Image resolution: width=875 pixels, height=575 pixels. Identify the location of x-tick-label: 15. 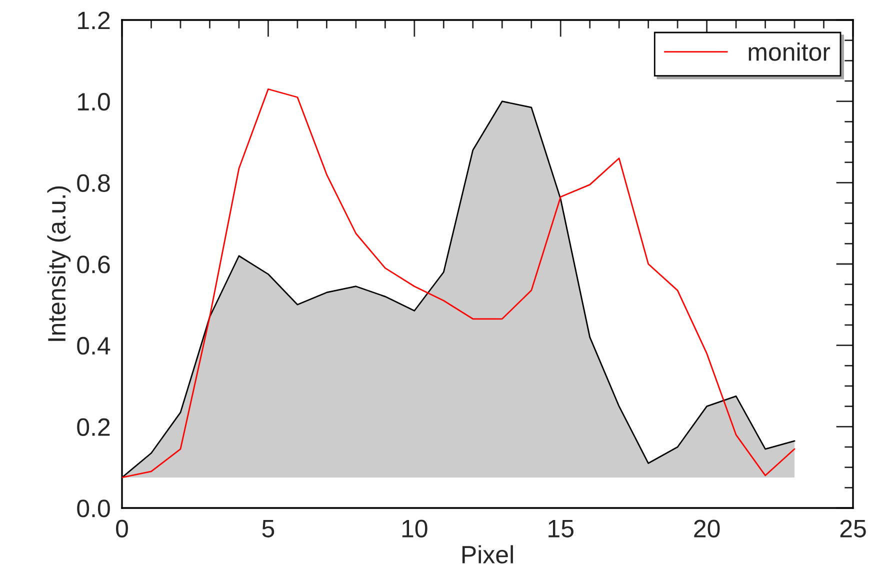
(561, 529).